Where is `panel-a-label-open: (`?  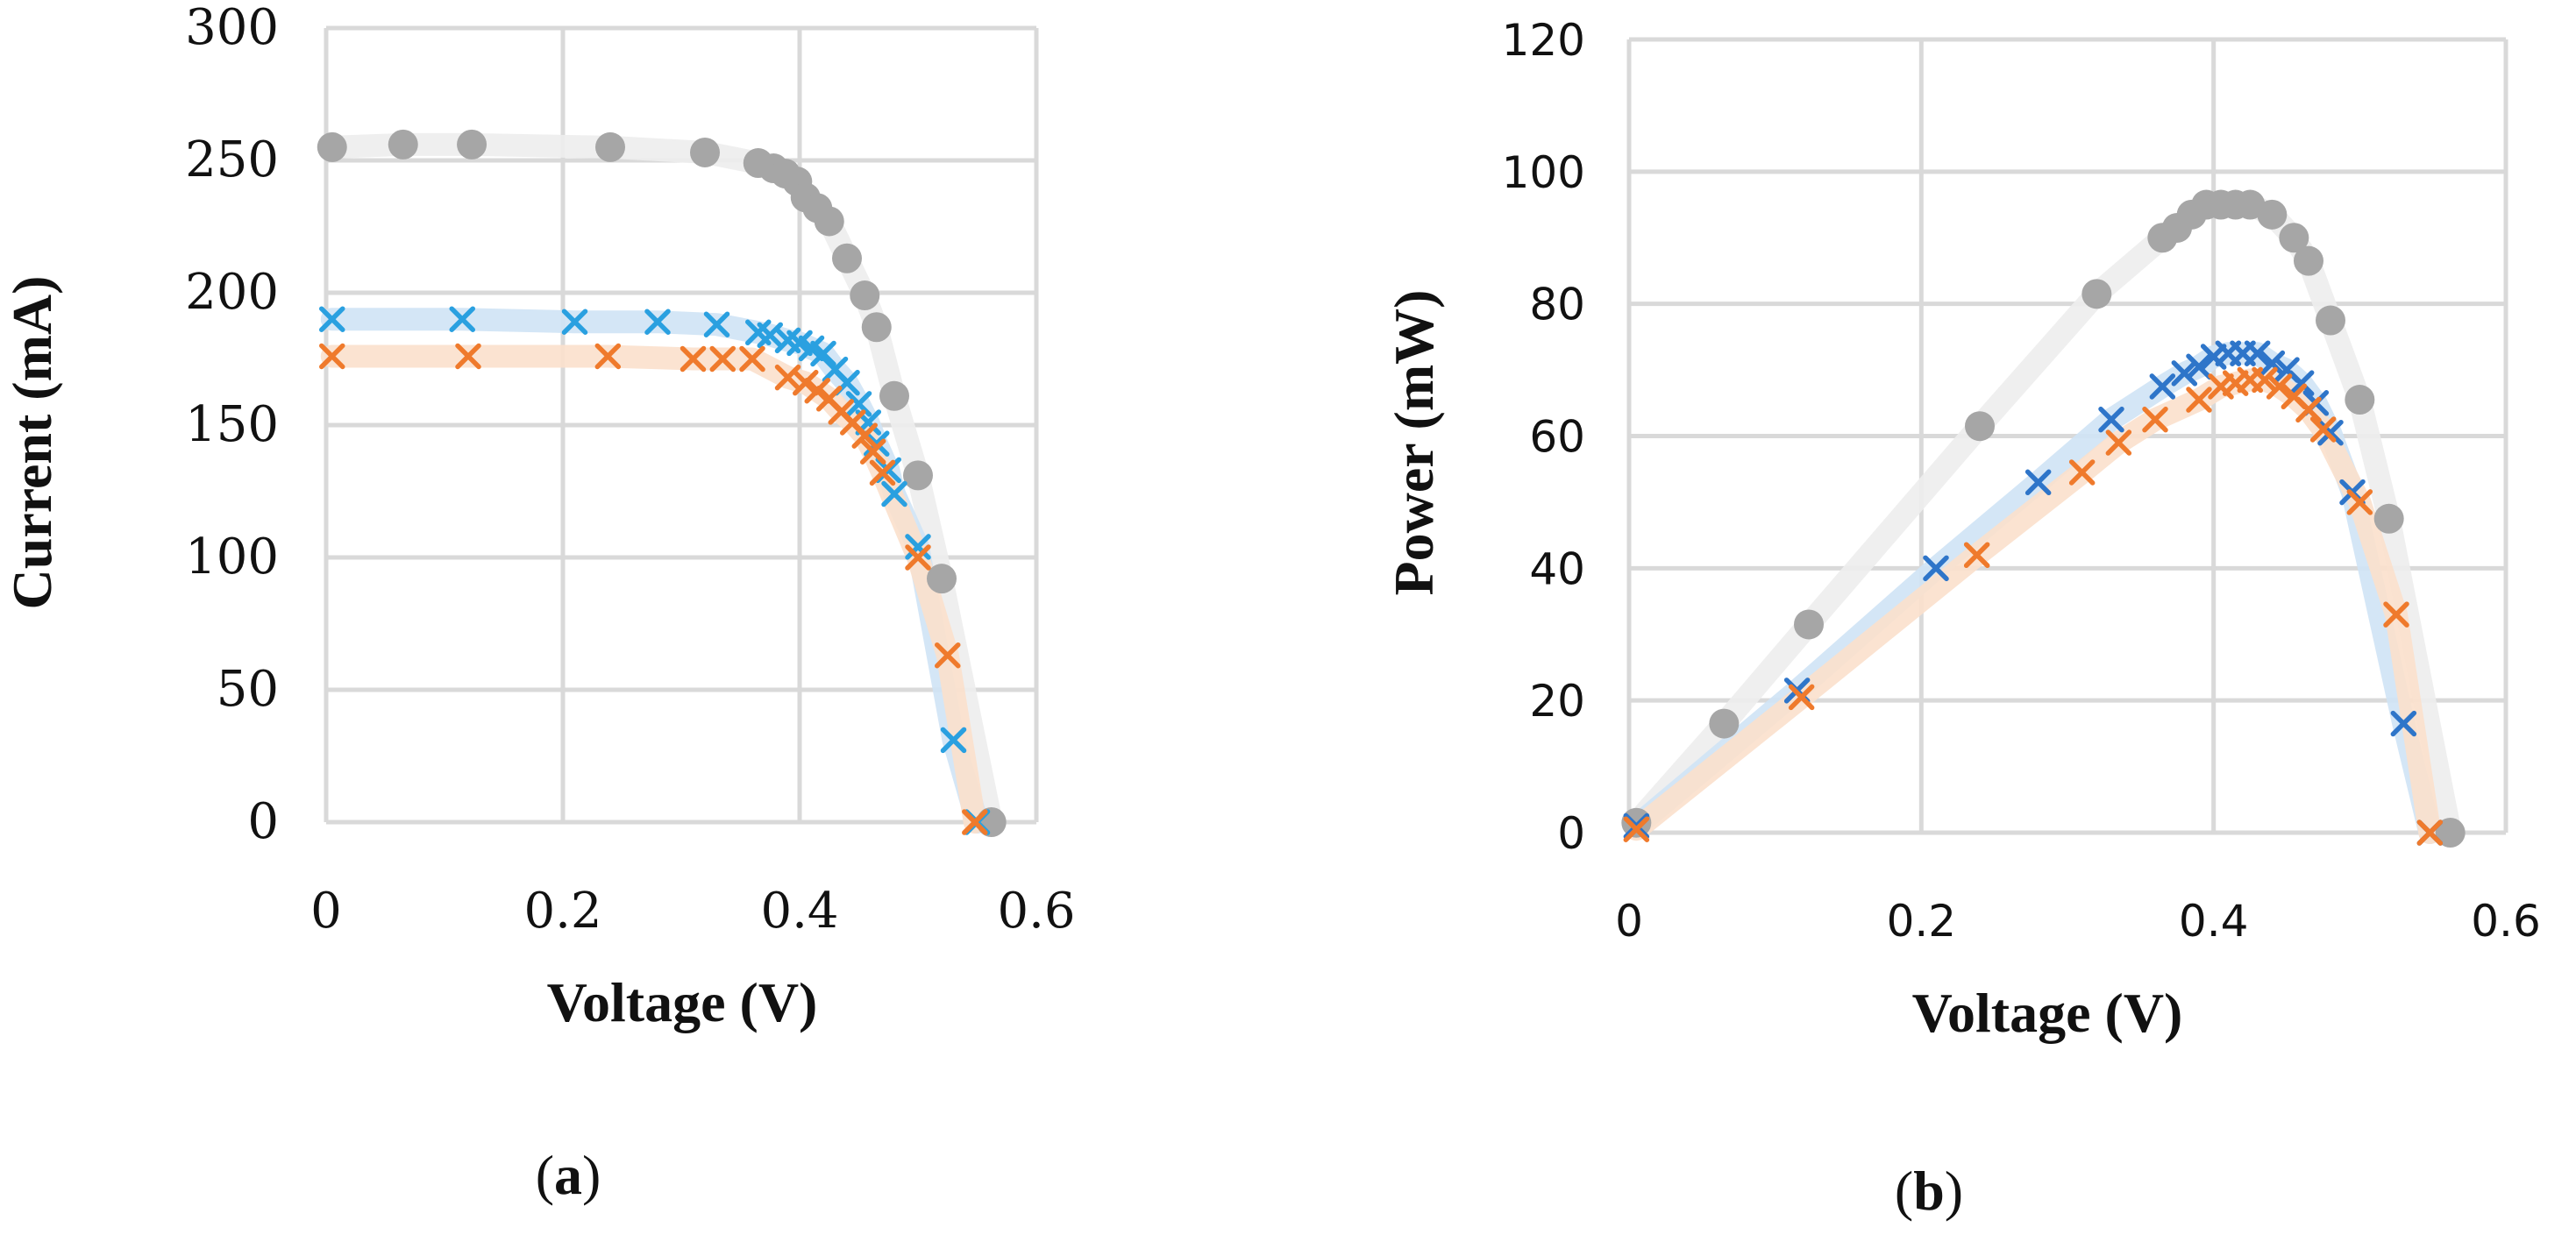 panel-a-label-open: ( is located at coordinates (545, 1175).